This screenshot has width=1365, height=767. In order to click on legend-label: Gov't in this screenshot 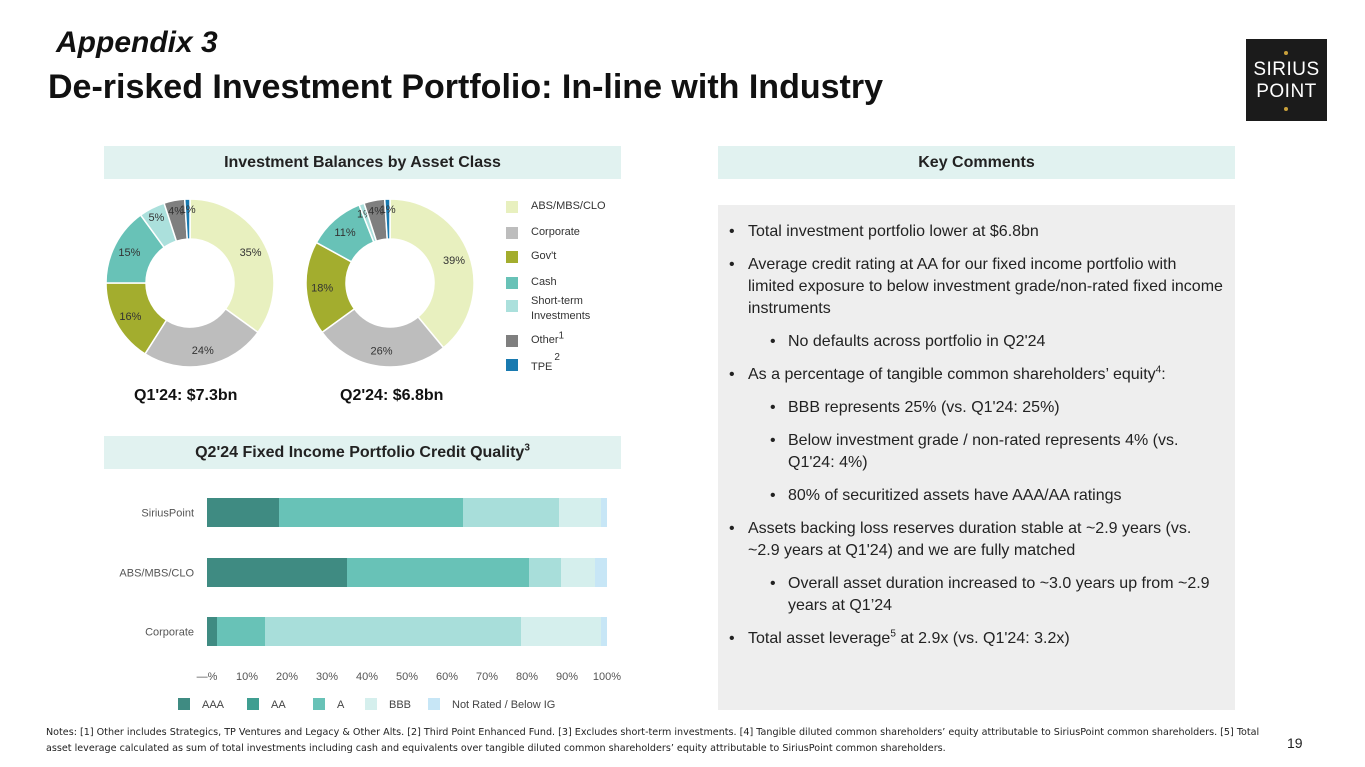, I will do `click(544, 256)`.